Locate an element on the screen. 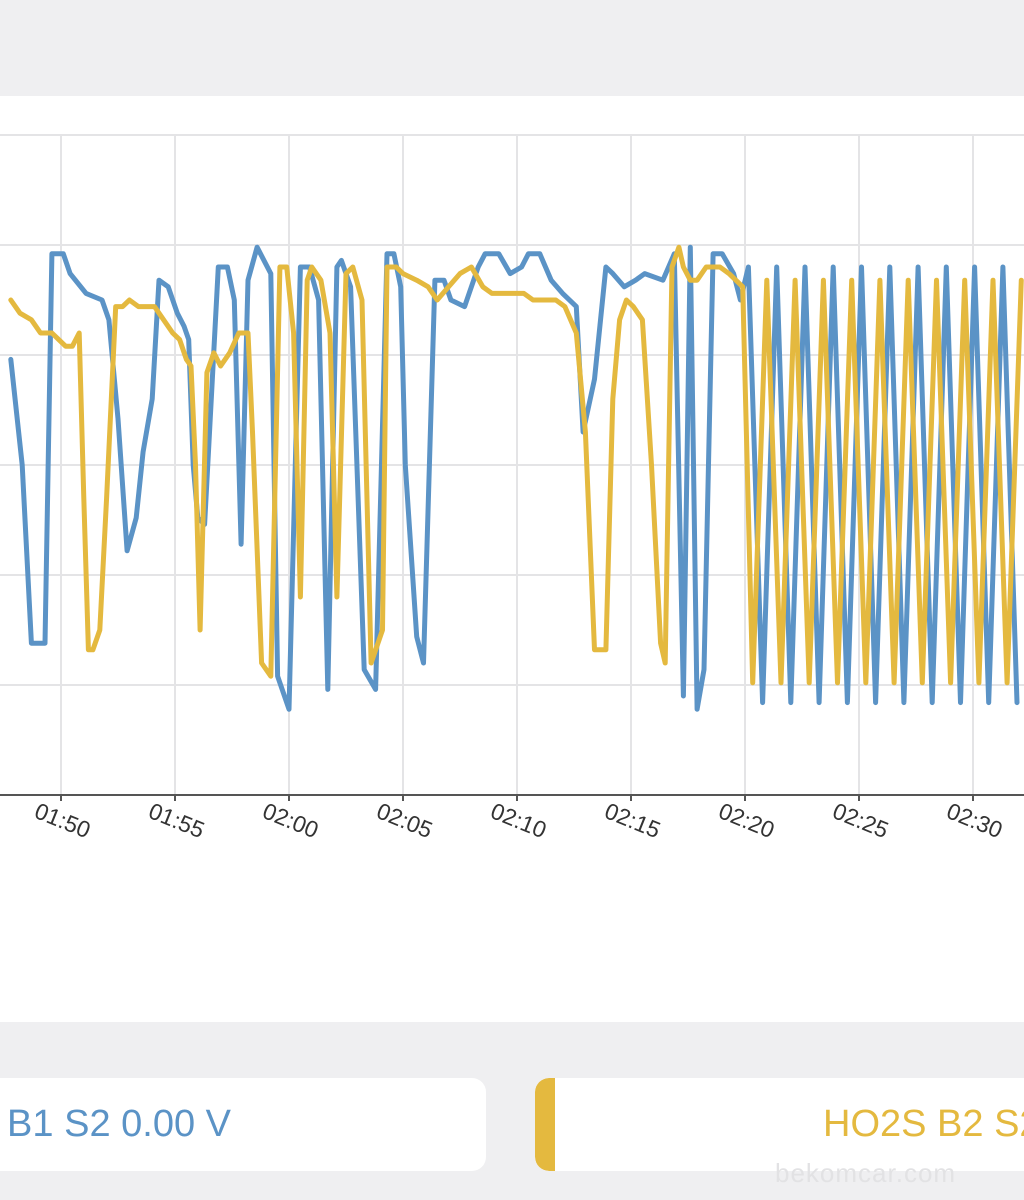 This screenshot has height=1200, width=1024. legend-b1-card: S B1 S2 0.00 V is located at coordinates (243, 1124).